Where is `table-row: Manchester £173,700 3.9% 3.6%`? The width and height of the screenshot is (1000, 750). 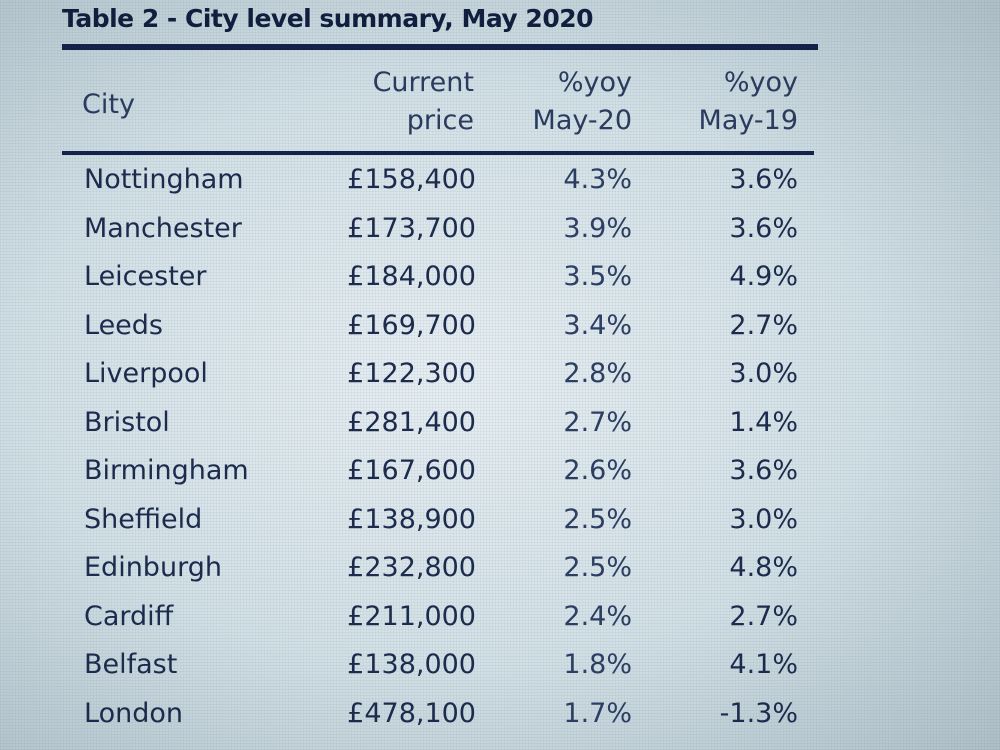 table-row: Manchester £173,700 3.9% 3.6% is located at coordinates (500, 231).